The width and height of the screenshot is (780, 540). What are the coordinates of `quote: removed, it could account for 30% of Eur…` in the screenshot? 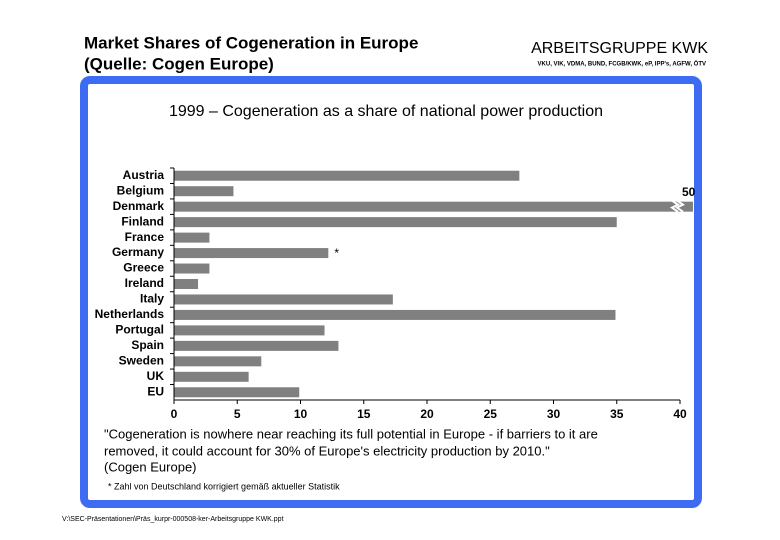 It's located at (327, 450).